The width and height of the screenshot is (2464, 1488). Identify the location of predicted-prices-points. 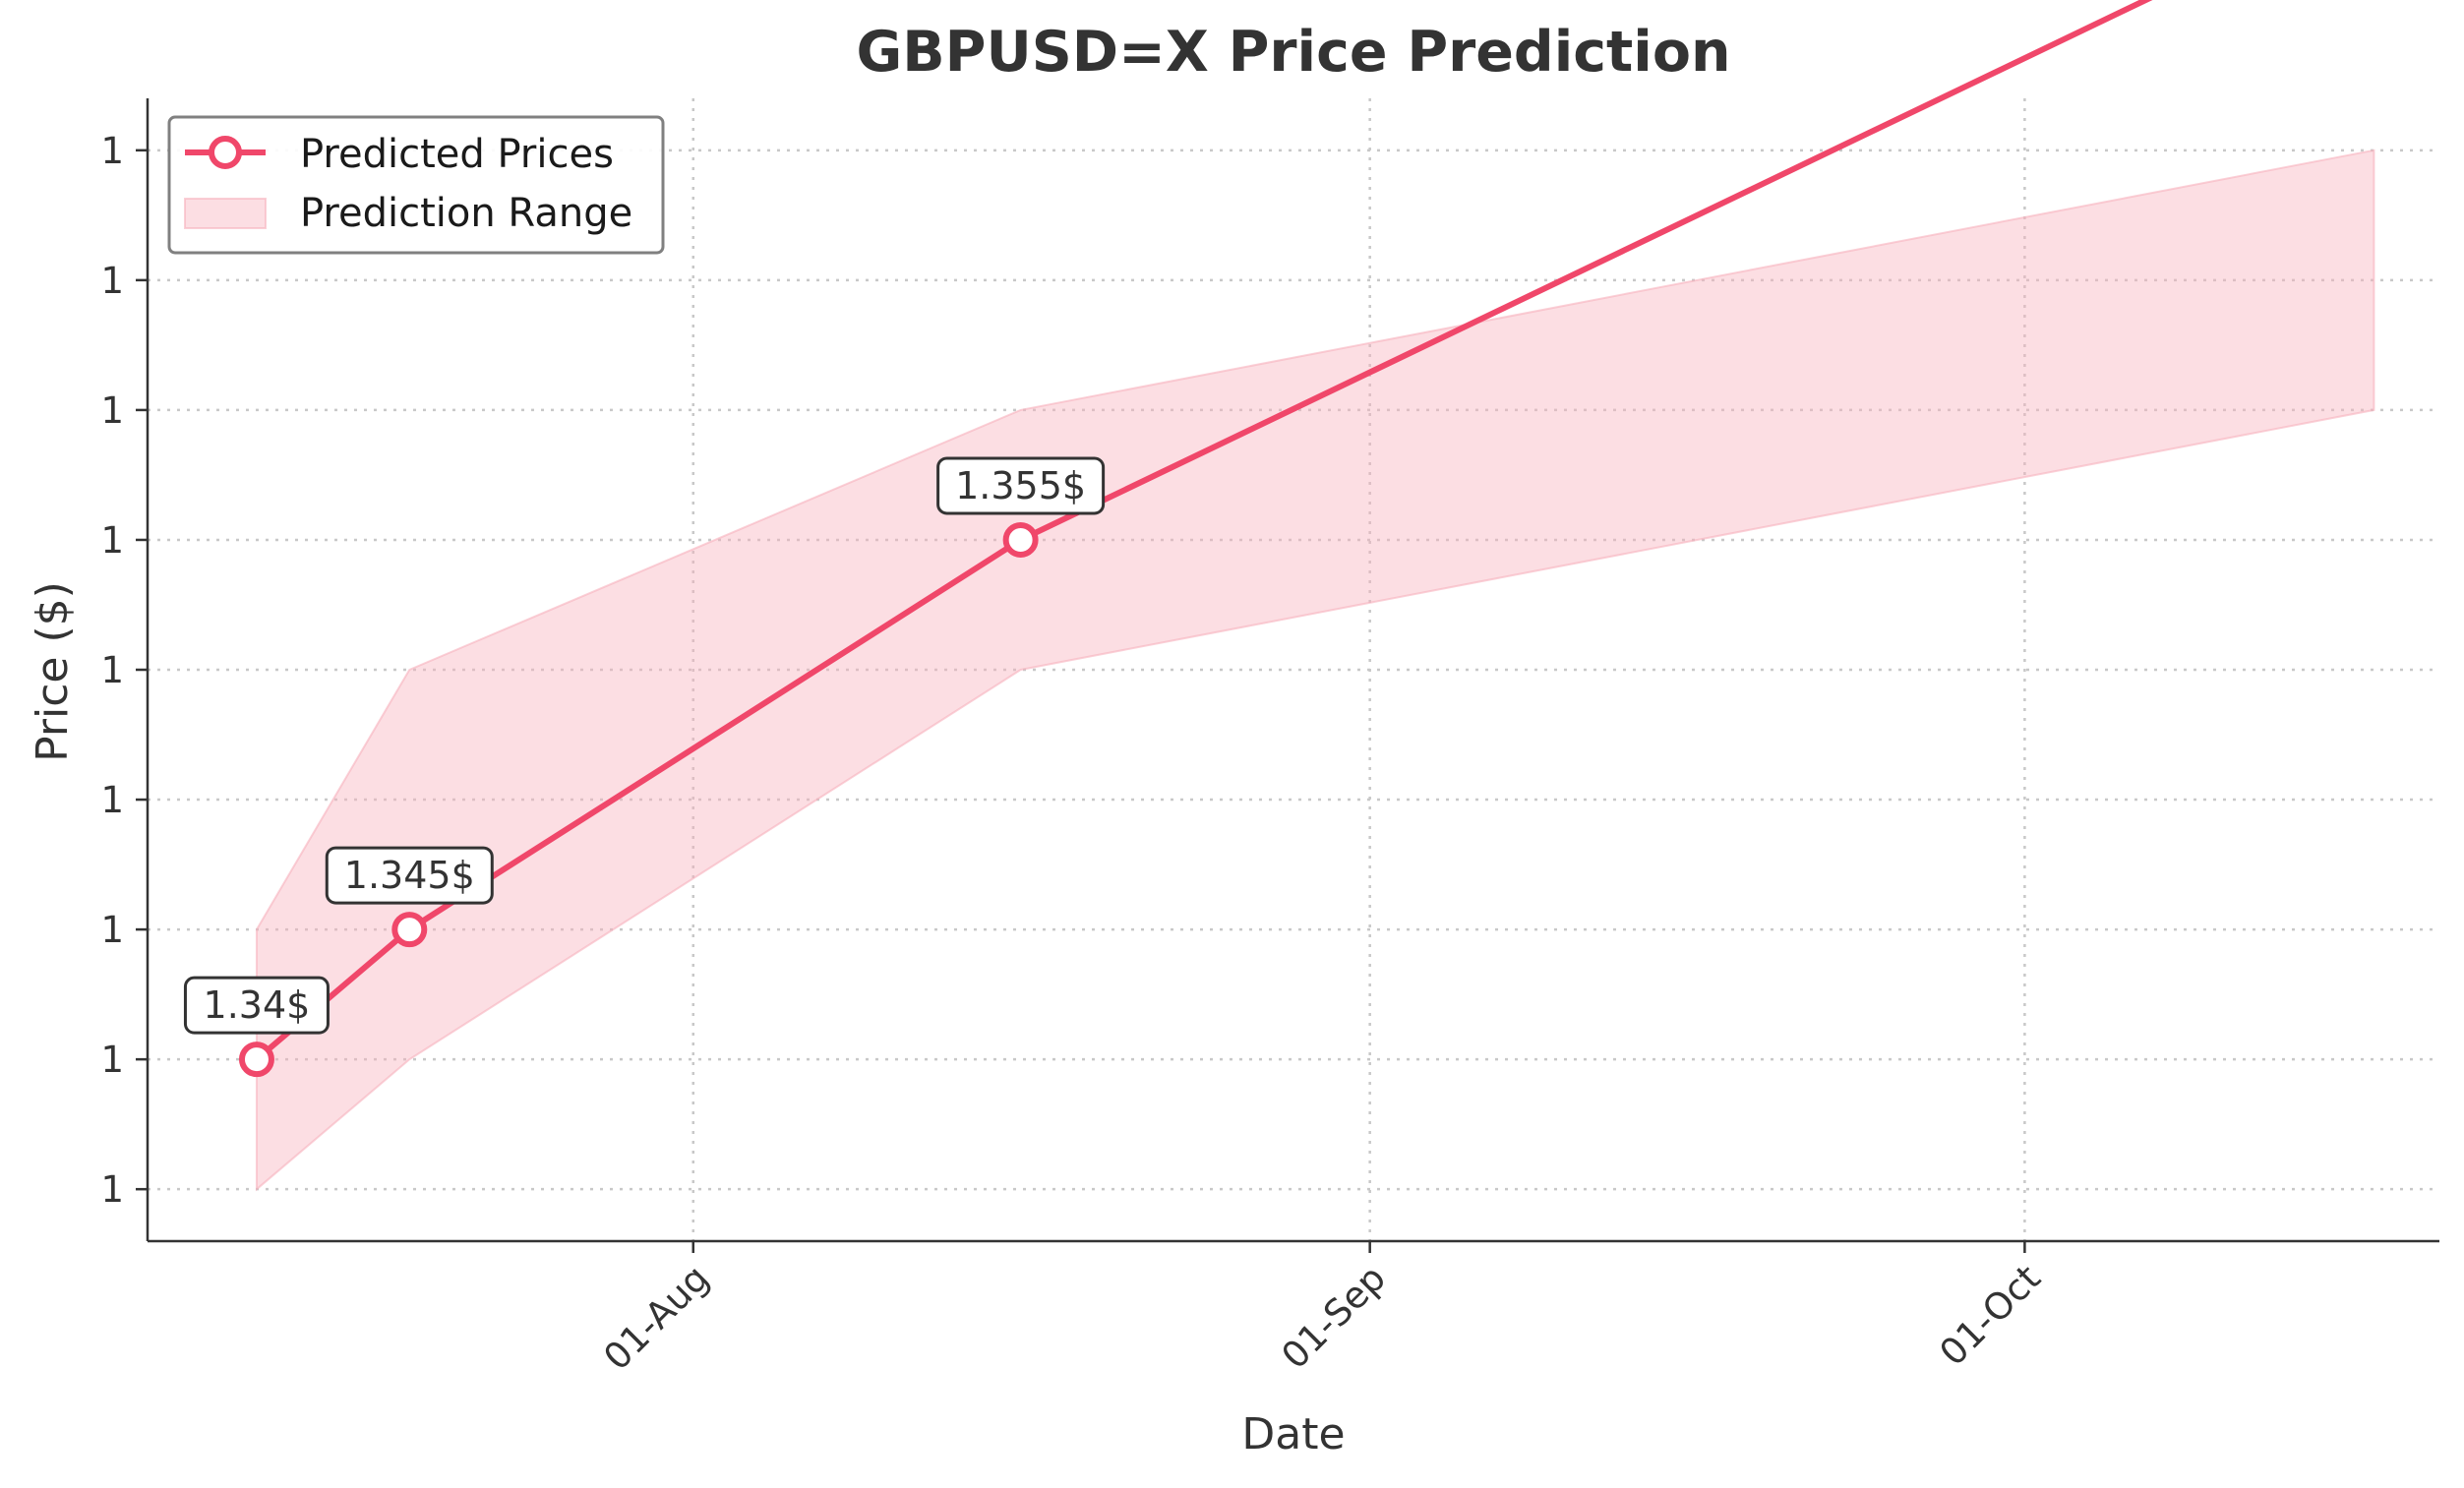
(639, 799).